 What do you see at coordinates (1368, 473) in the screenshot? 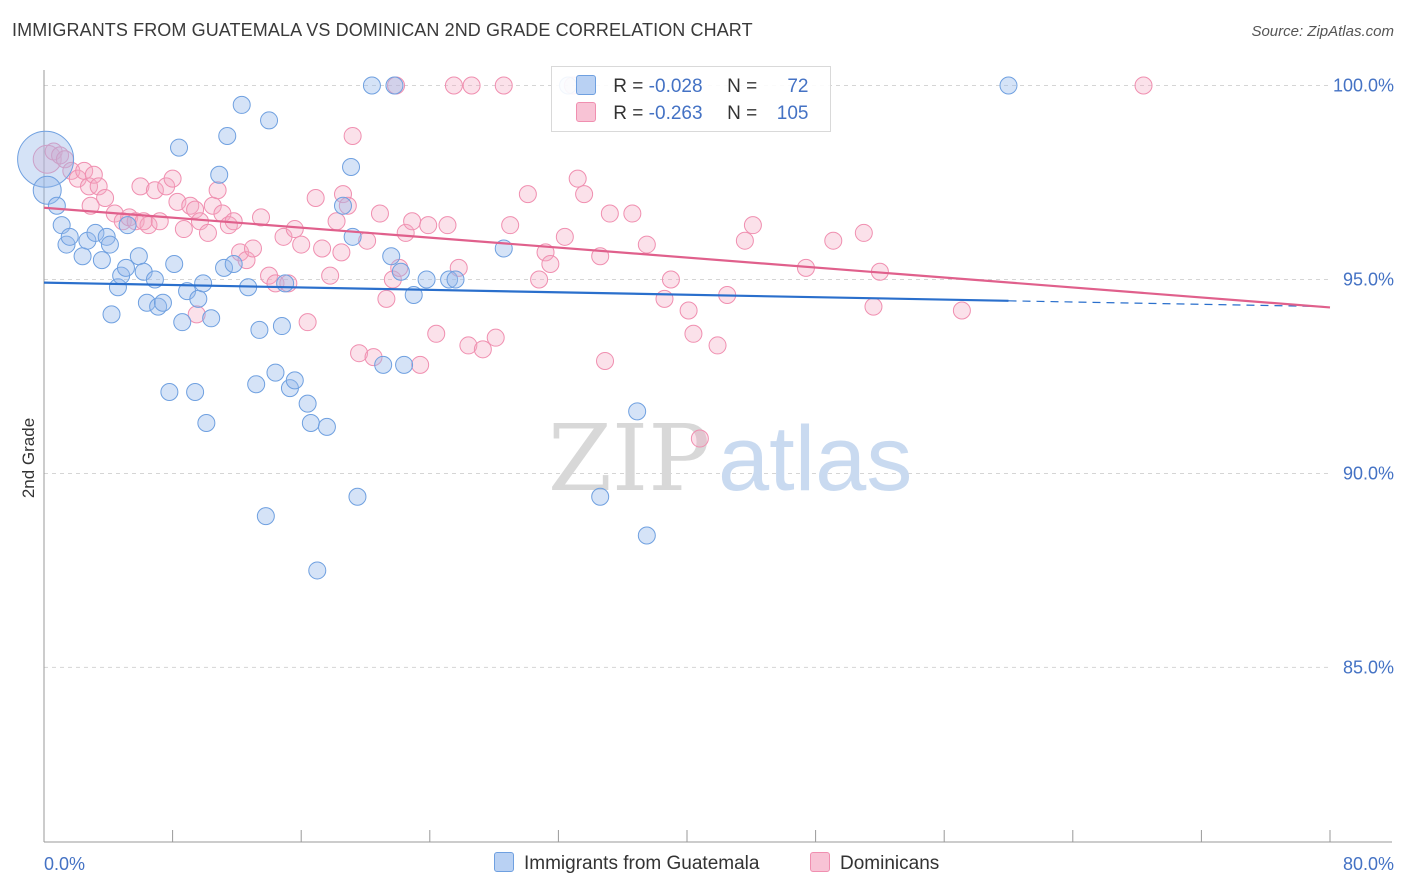
I see `y-tick-label: 90.0%` at bounding box center [1368, 473].